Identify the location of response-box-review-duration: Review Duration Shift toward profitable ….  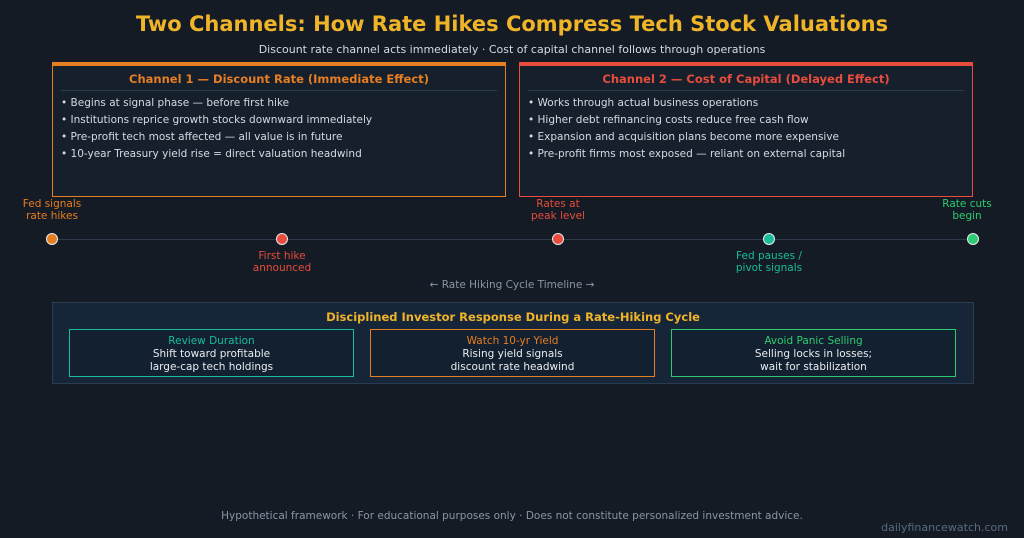
(211, 353).